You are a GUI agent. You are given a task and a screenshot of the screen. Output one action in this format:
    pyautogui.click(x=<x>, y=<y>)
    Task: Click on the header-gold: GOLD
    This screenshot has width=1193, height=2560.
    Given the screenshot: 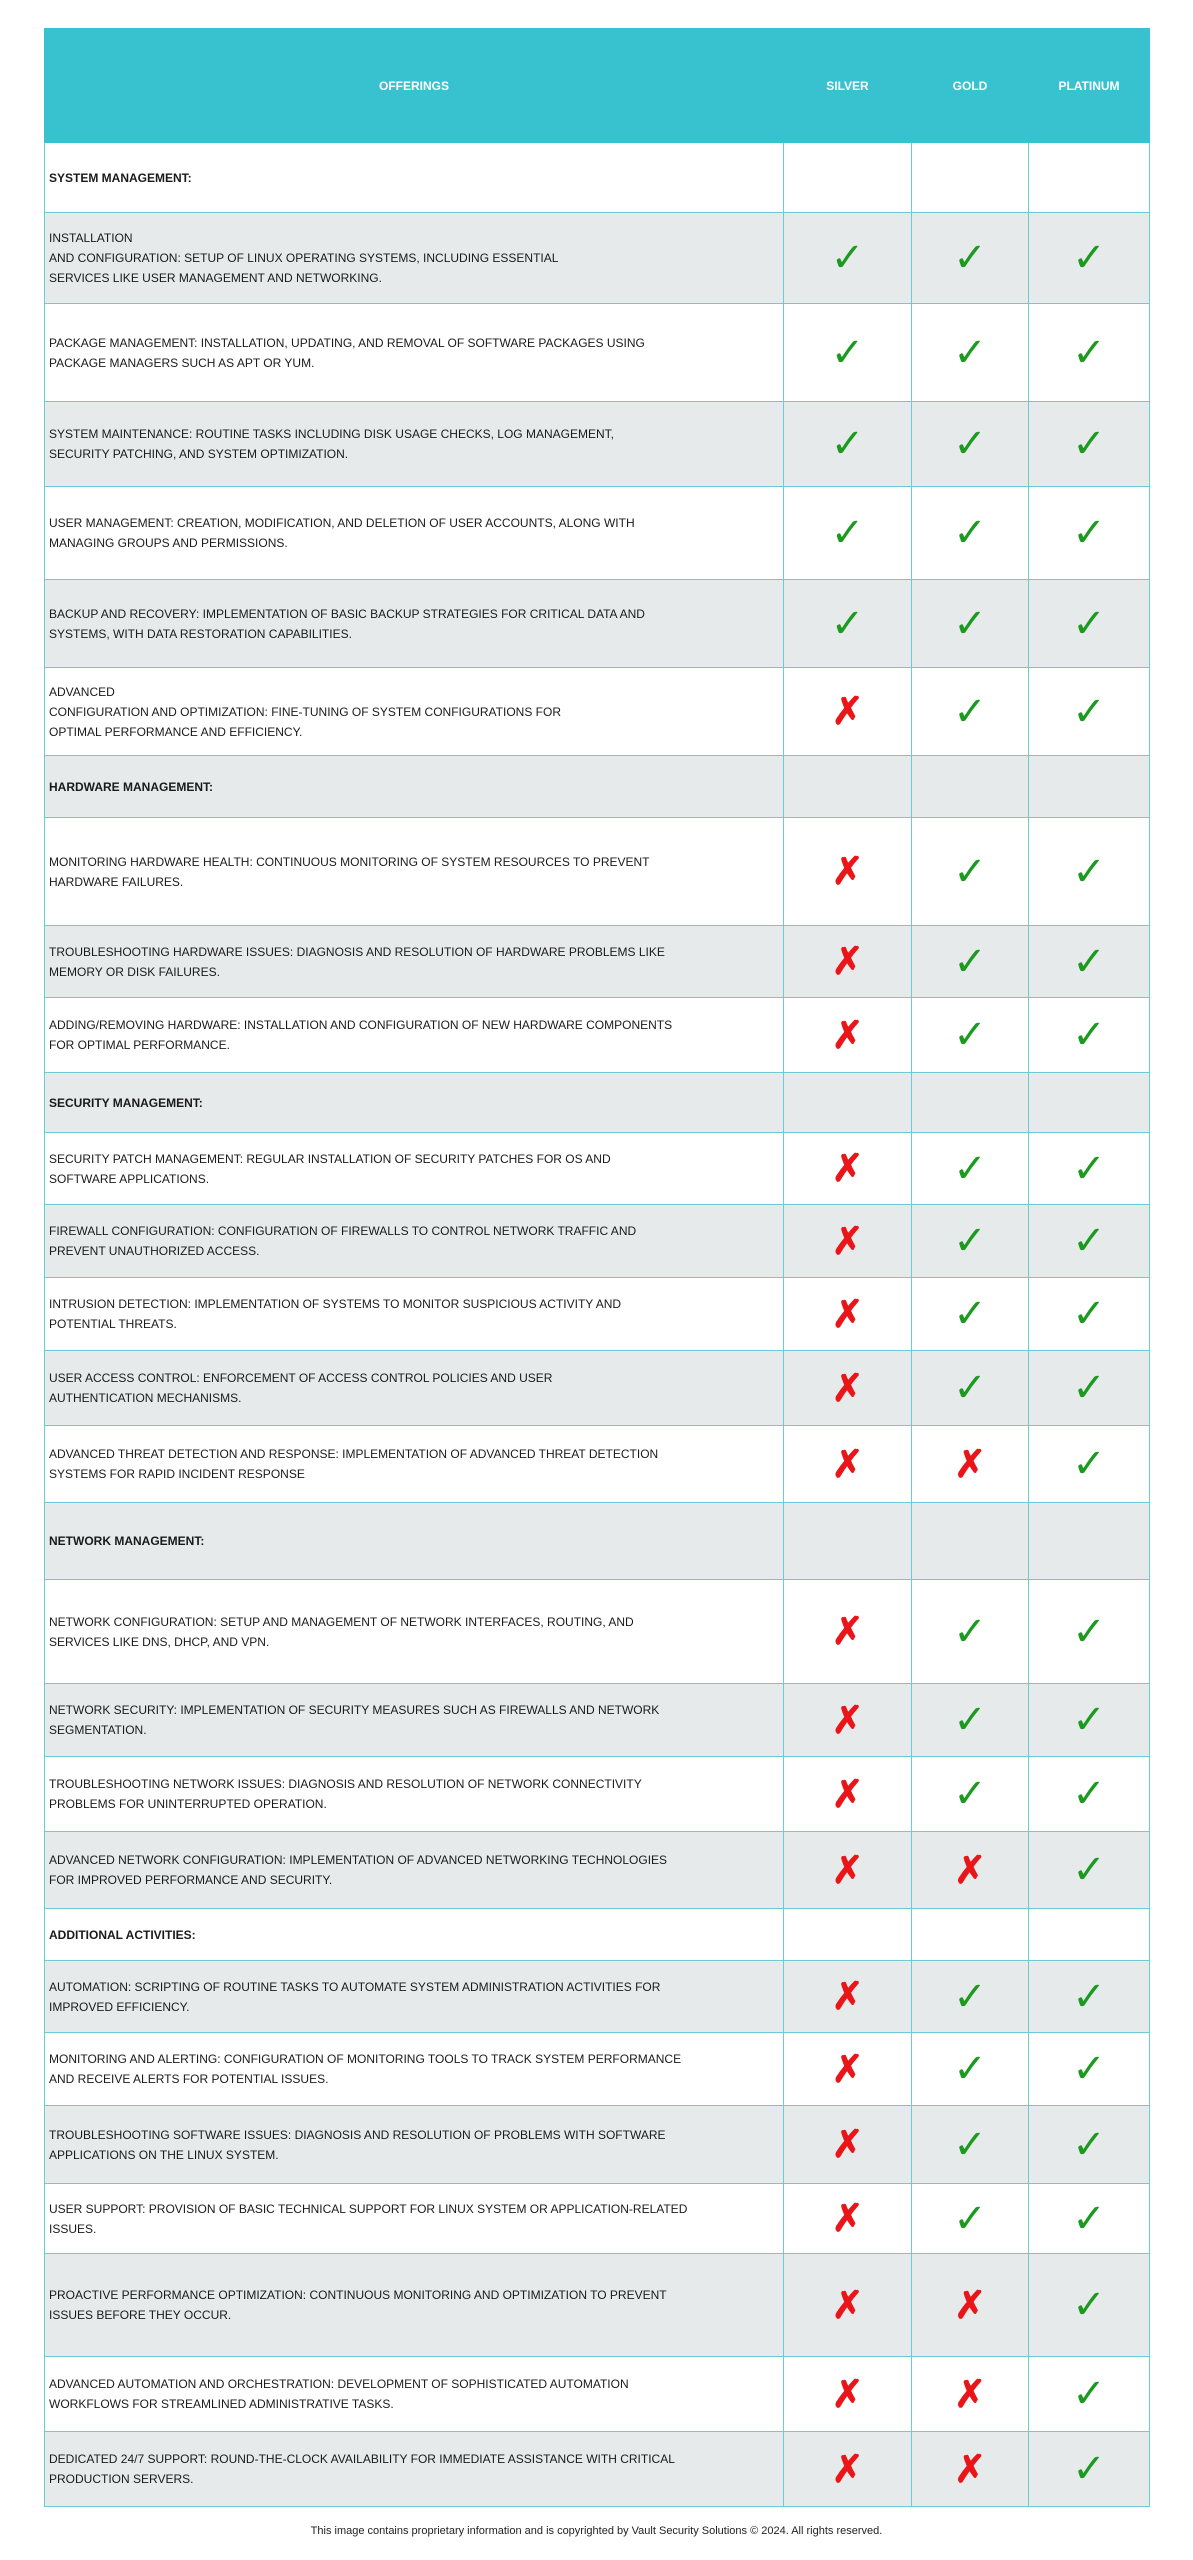 What is the action you would take?
    pyautogui.click(x=970, y=85)
    